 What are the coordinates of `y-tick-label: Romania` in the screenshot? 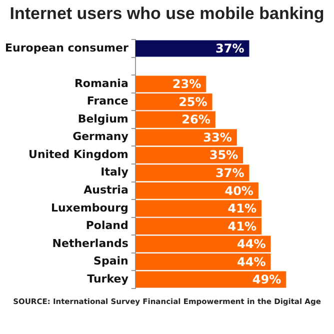 It's located at (101, 83).